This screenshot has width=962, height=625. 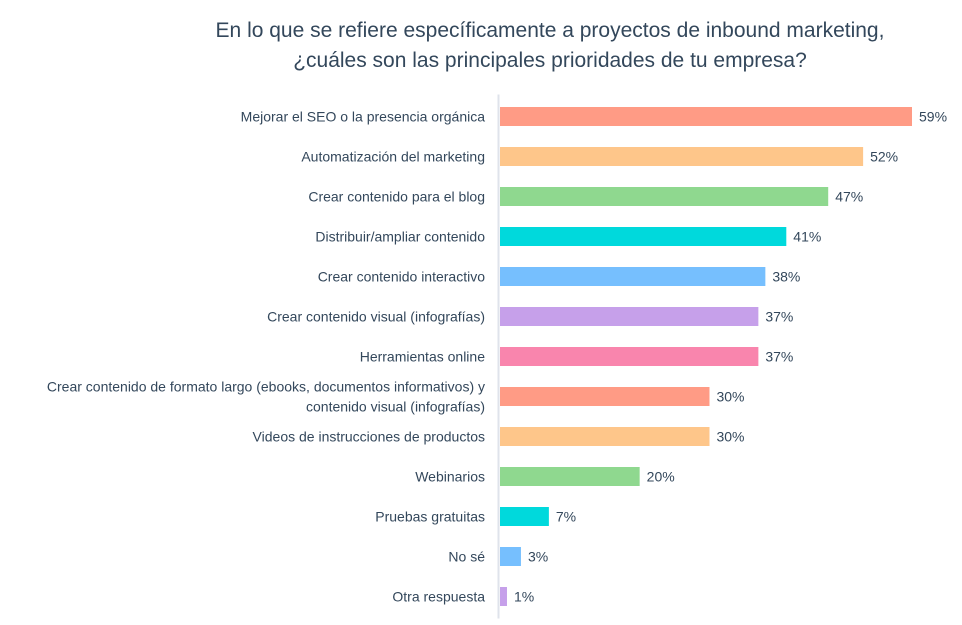 I want to click on category-label-line: Automatización del marketing, so click(x=393, y=157).